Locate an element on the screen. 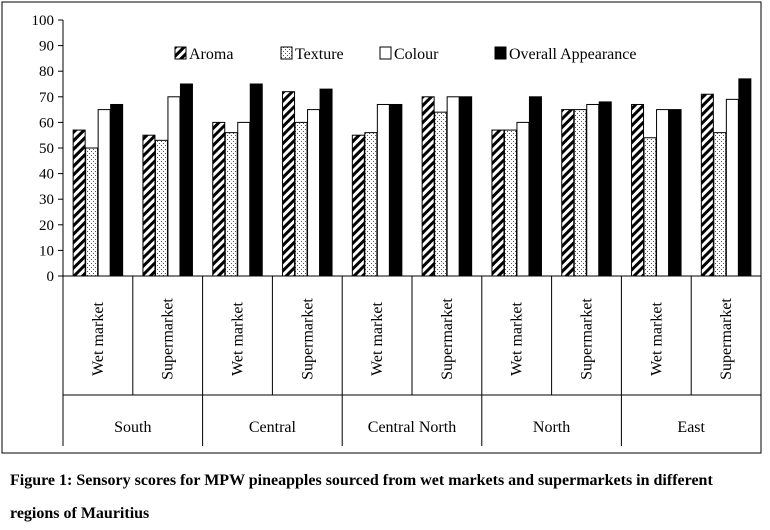 This screenshot has height=530, width=770. y-tick-label: 80 is located at coordinates (46, 72).